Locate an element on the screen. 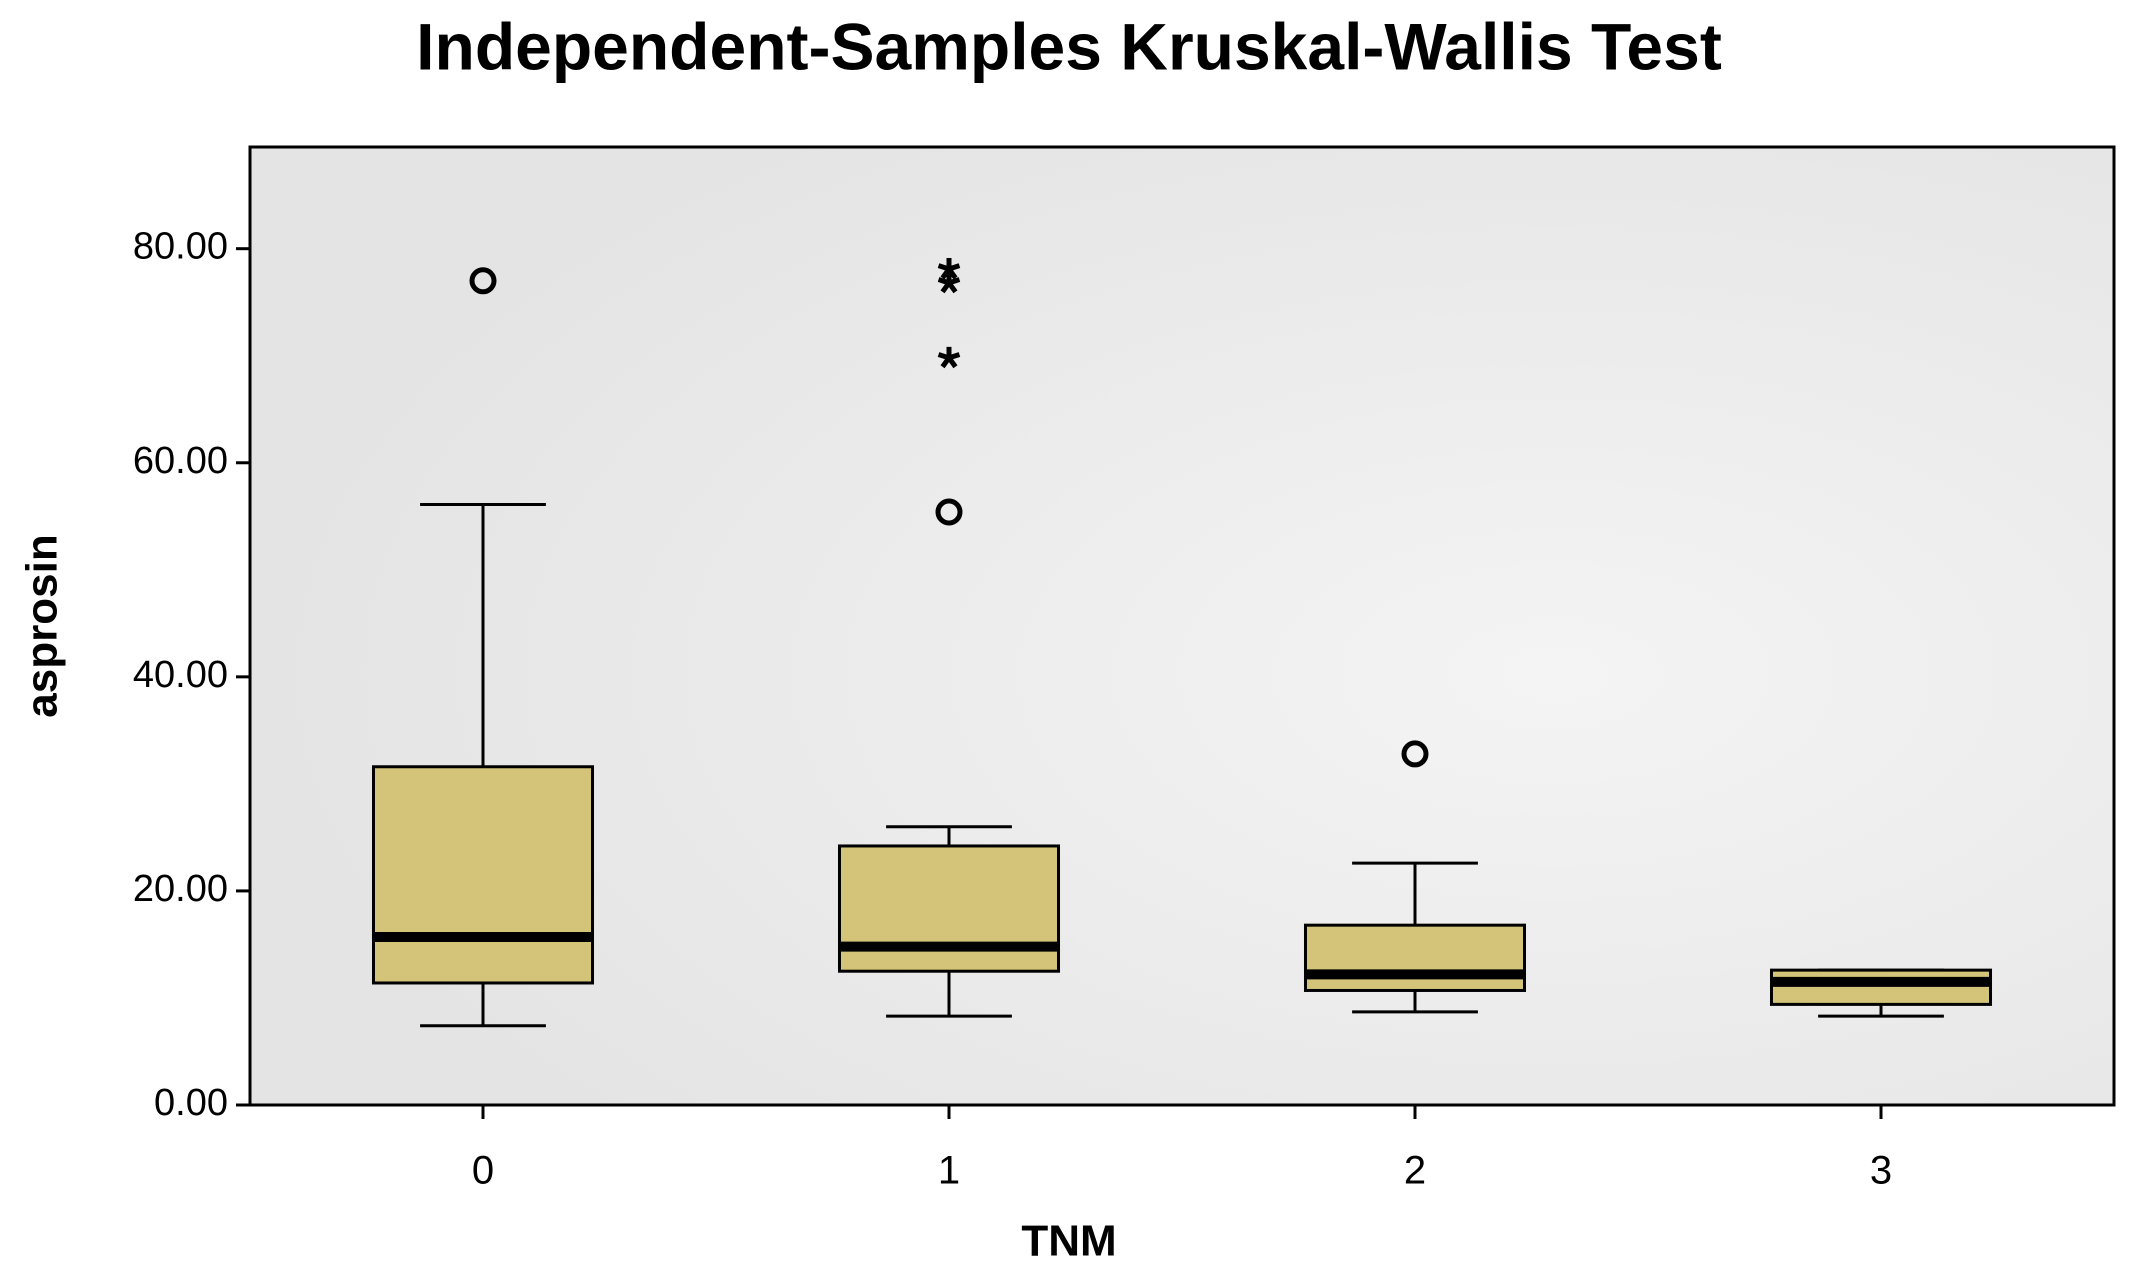 This screenshot has width=2139, height=1285. y-tick-label: 80.00 is located at coordinates (180, 247).